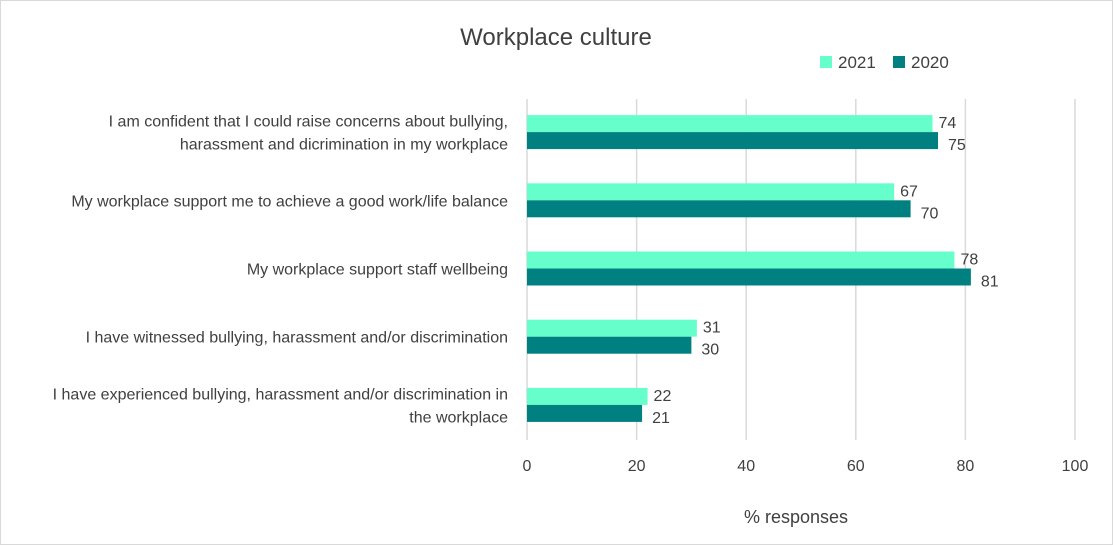 This screenshot has height=545, width=1113. I want to click on x-tick-label: 60, so click(856, 466).